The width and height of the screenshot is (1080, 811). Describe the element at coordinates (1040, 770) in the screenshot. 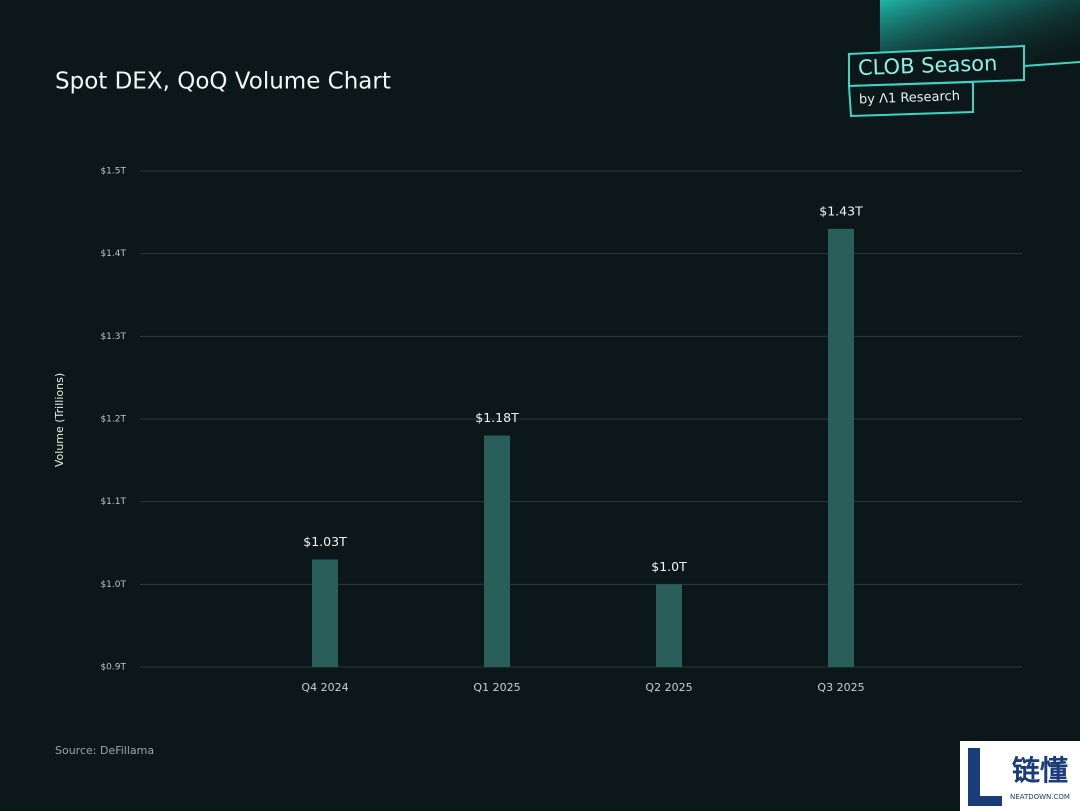

I see `watermark-text: 链懂` at that location.